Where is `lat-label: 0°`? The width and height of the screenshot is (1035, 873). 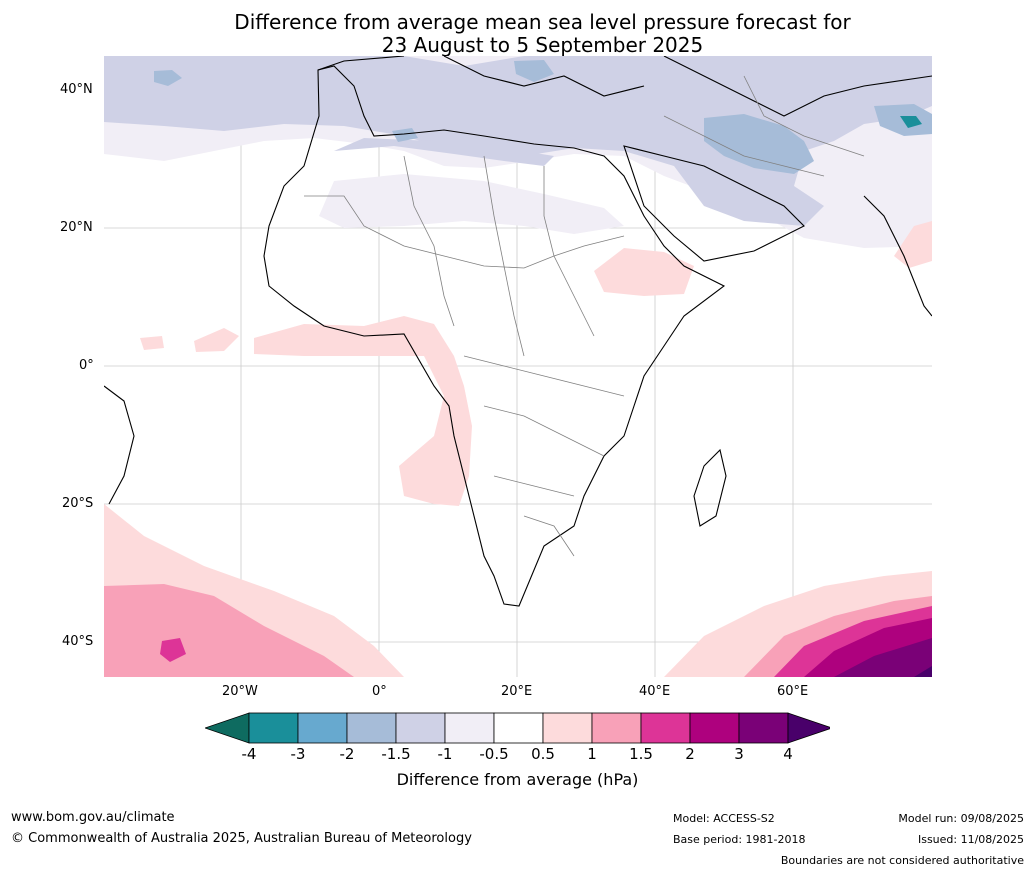
lat-label: 0° is located at coordinates (86, 365).